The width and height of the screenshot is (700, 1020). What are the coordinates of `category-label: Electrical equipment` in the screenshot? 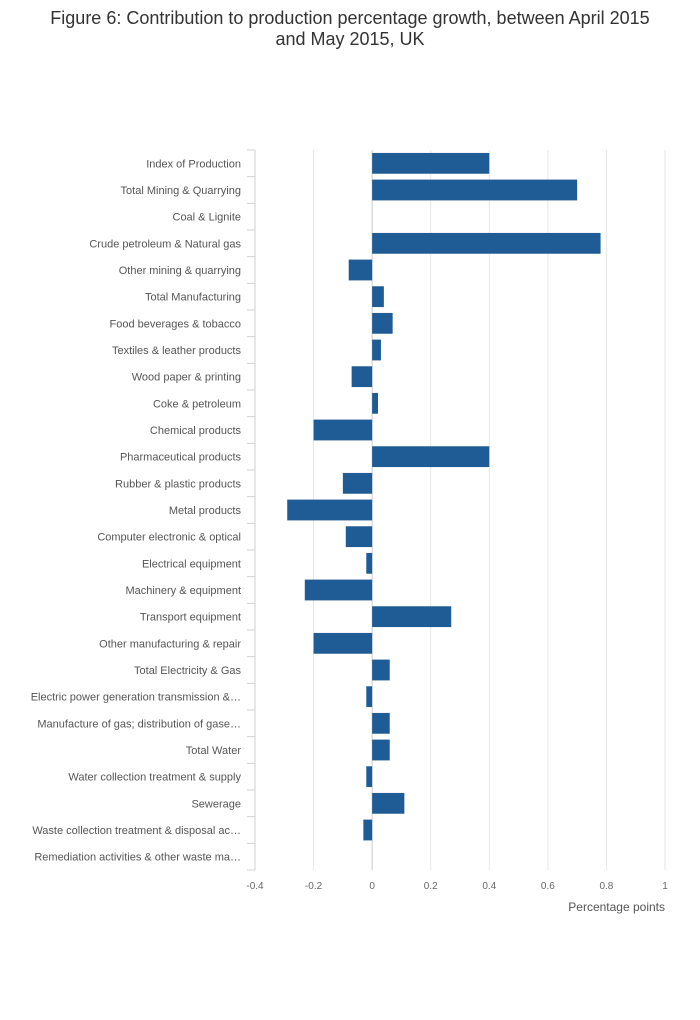 It's located at (191, 564).